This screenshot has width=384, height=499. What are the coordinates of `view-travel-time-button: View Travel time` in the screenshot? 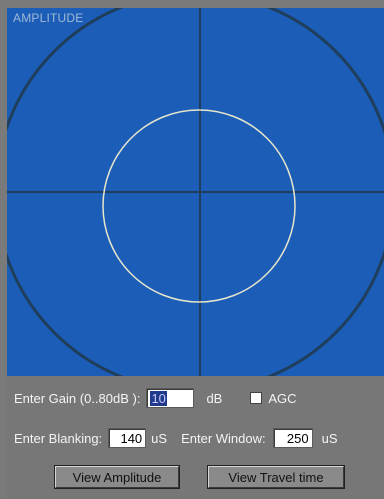 It's located at (276, 477).